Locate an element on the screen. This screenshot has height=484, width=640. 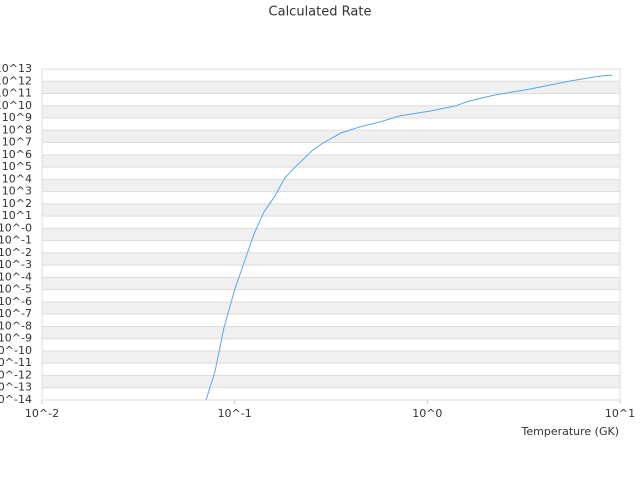
y-tick-label: 10^-7 is located at coordinates (16, 313).